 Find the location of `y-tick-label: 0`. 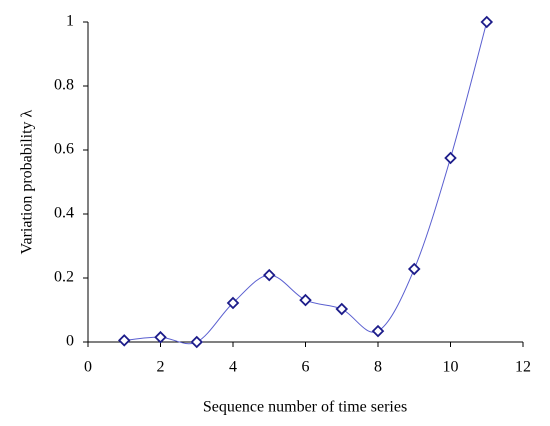

y-tick-label: 0 is located at coordinates (70, 341).